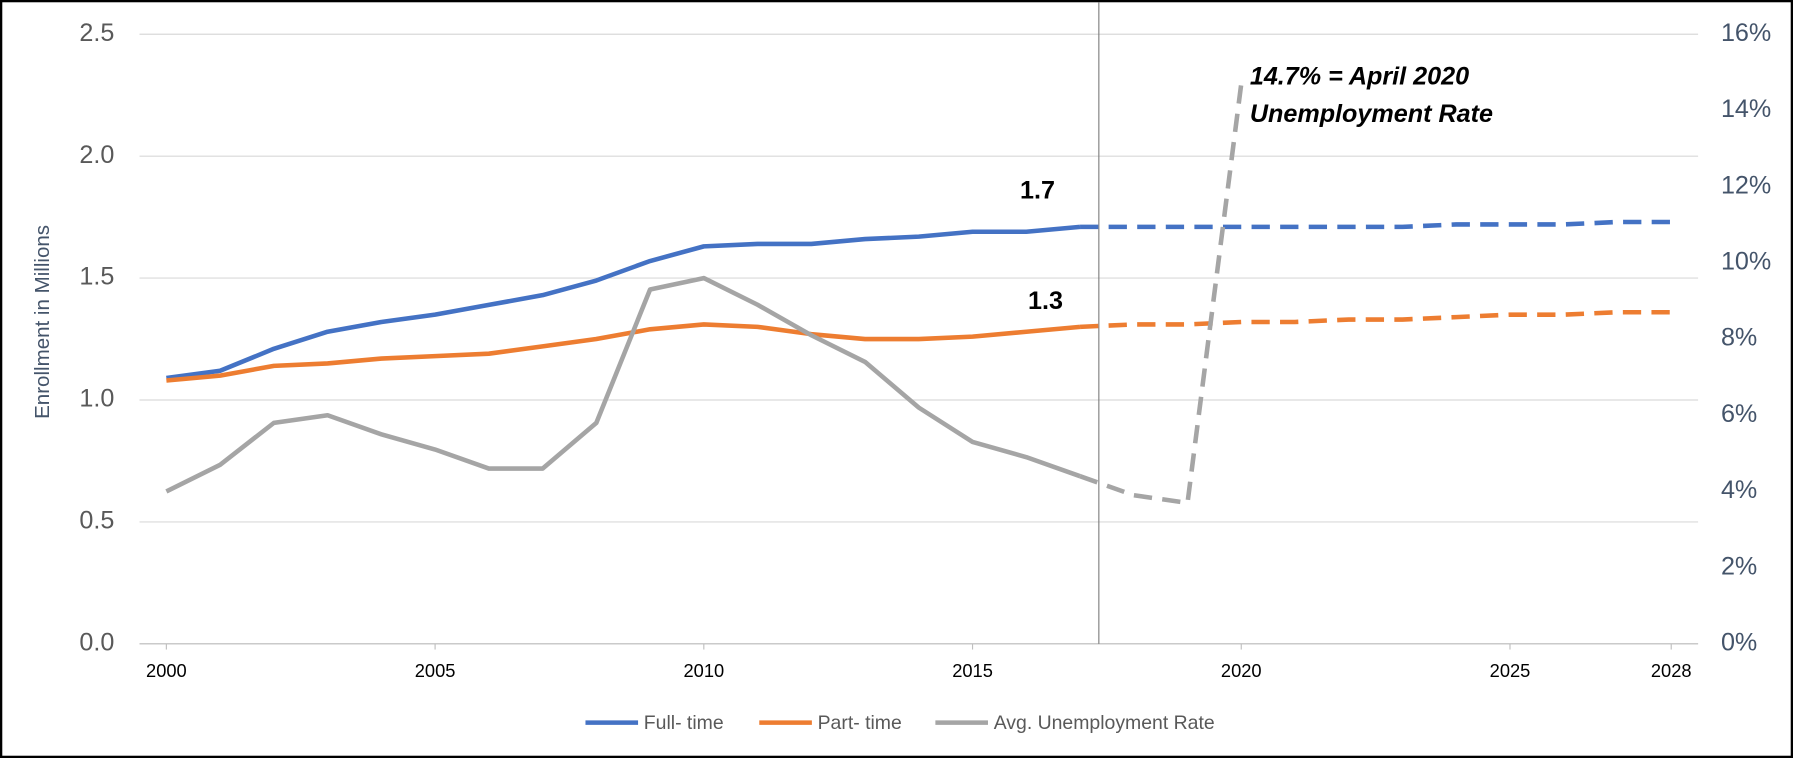  I want to click on legend-label: Avg. Unemployment Rate, so click(1104, 723).